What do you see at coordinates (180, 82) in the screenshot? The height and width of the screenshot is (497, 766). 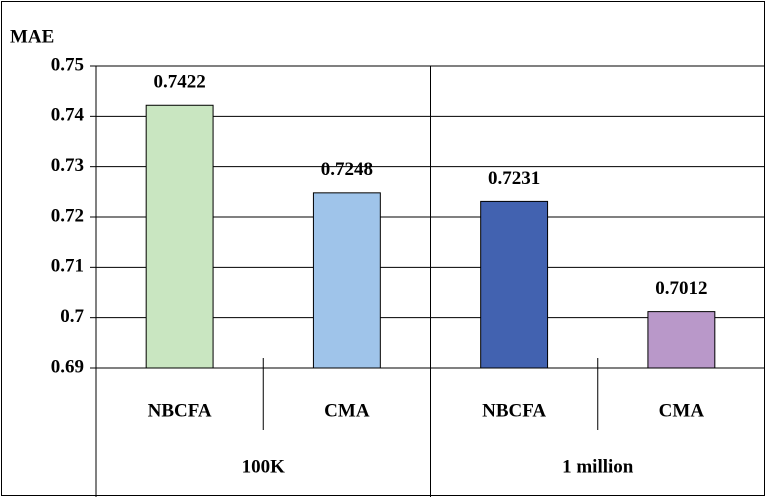 I see `data-label: 0.7422` at bounding box center [180, 82].